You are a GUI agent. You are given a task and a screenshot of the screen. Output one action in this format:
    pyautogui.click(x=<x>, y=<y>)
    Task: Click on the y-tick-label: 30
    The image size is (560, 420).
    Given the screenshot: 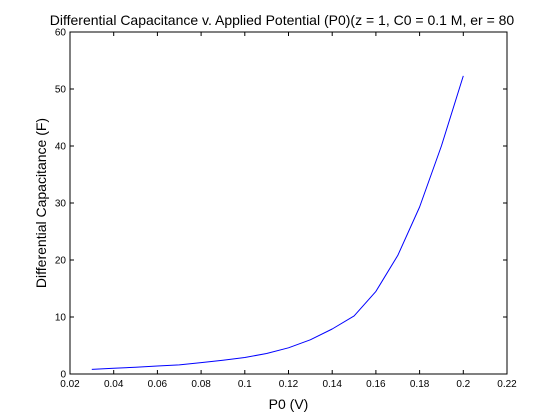 What is the action you would take?
    pyautogui.click(x=61, y=204)
    